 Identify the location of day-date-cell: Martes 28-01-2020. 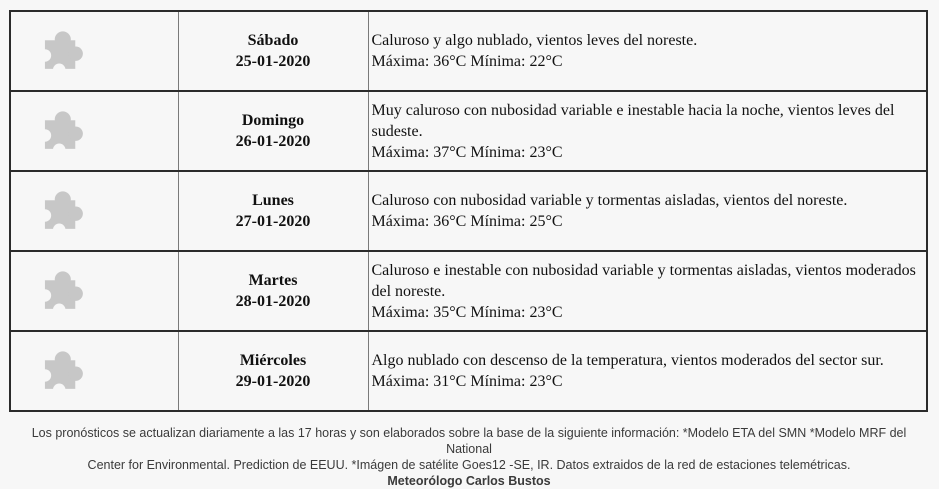
(272, 291).